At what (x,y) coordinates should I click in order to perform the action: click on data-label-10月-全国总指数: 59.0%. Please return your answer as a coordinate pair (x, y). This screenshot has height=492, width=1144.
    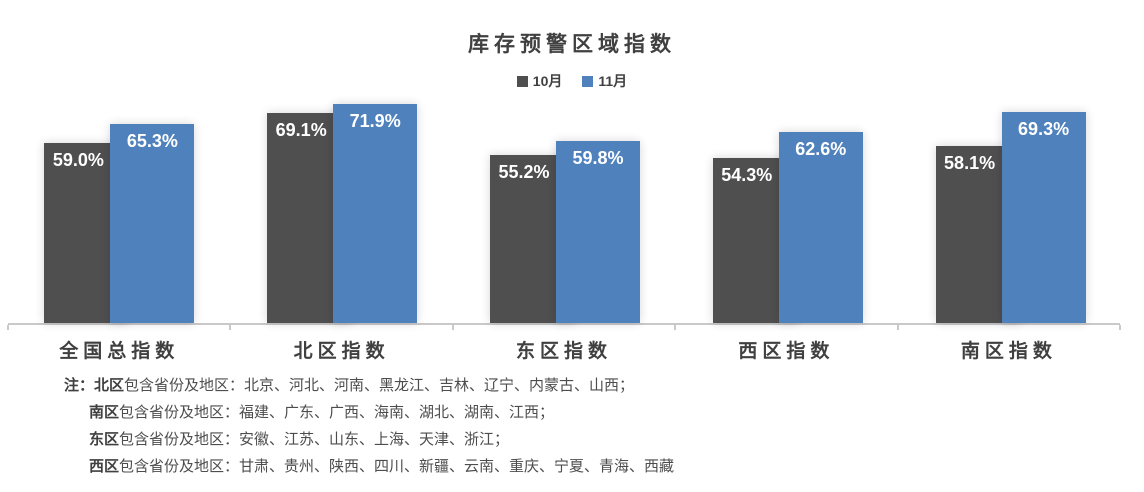
    Looking at the image, I should click on (78, 160).